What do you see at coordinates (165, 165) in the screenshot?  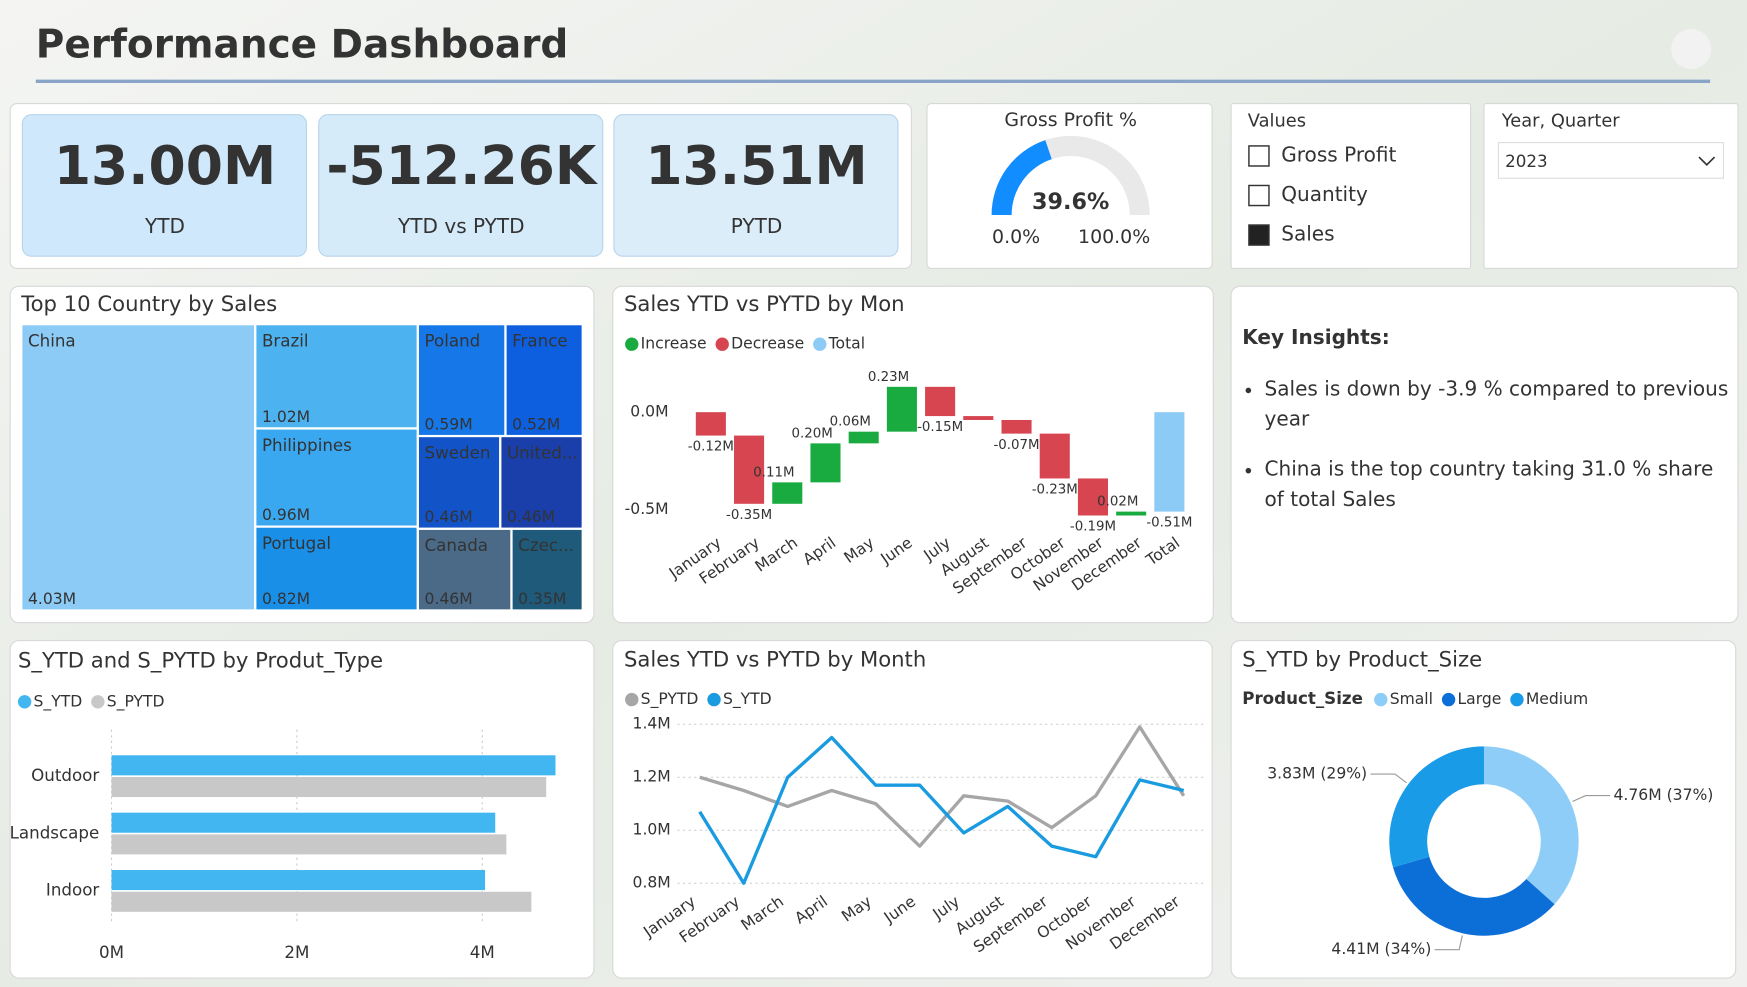 I see `kpi-value: 13.00M` at bounding box center [165, 165].